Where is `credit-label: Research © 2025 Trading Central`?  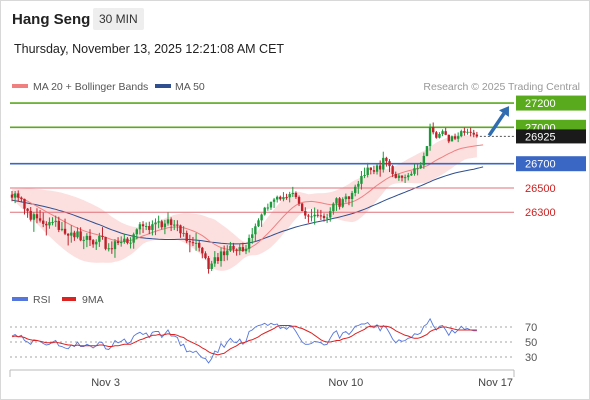 credit-label: Research © 2025 Trading Central is located at coordinates (501, 87).